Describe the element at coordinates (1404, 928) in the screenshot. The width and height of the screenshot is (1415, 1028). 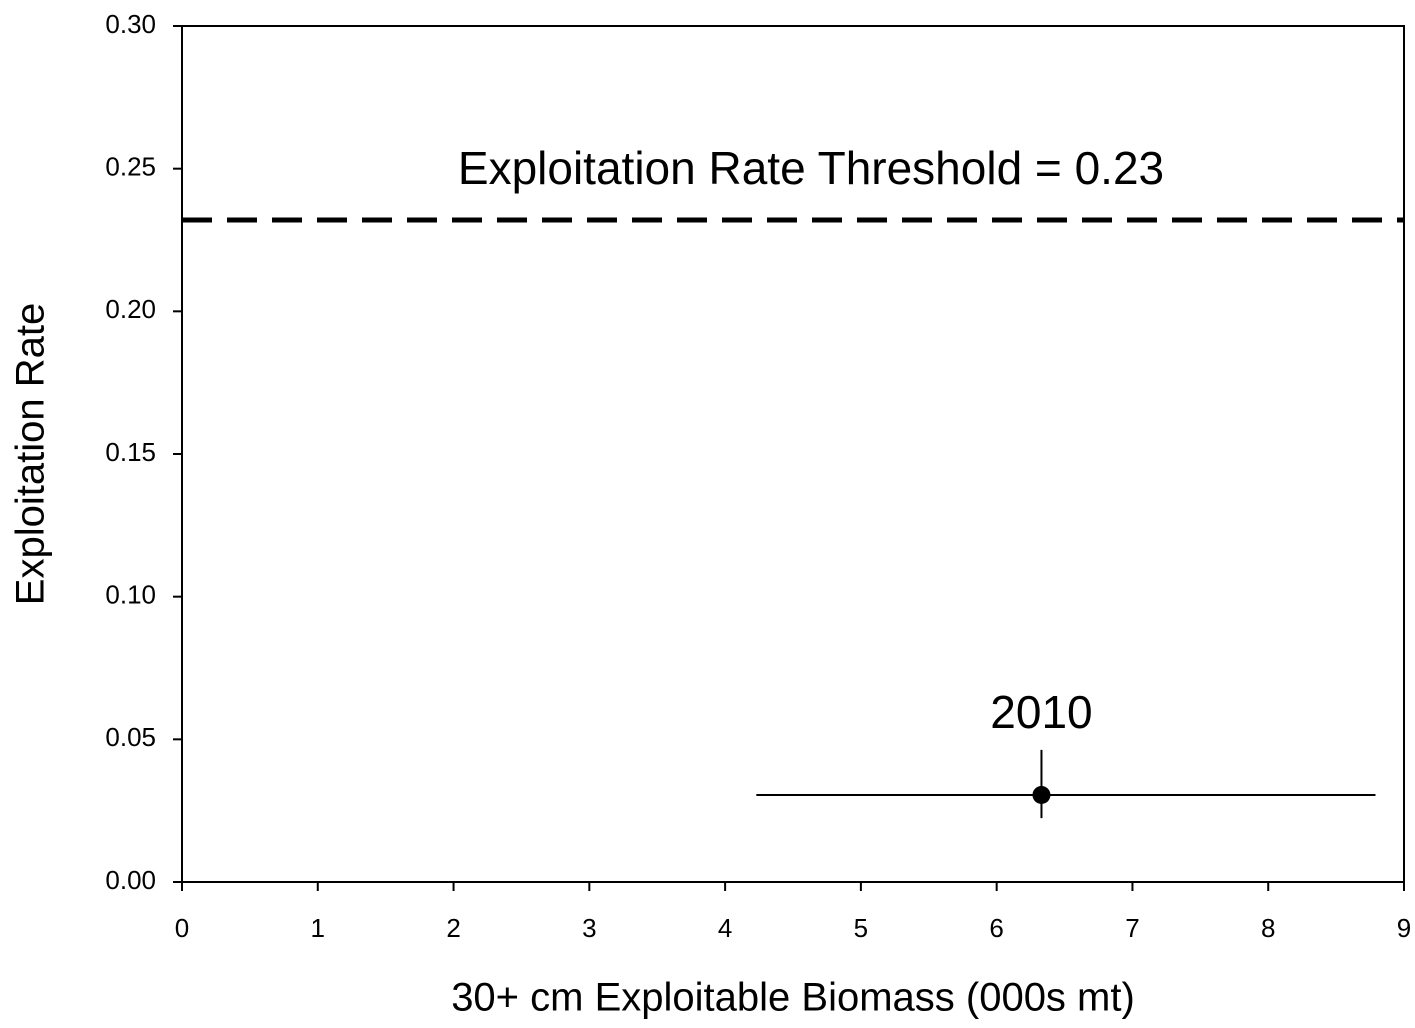
I see `x-tick-label: 9` at that location.